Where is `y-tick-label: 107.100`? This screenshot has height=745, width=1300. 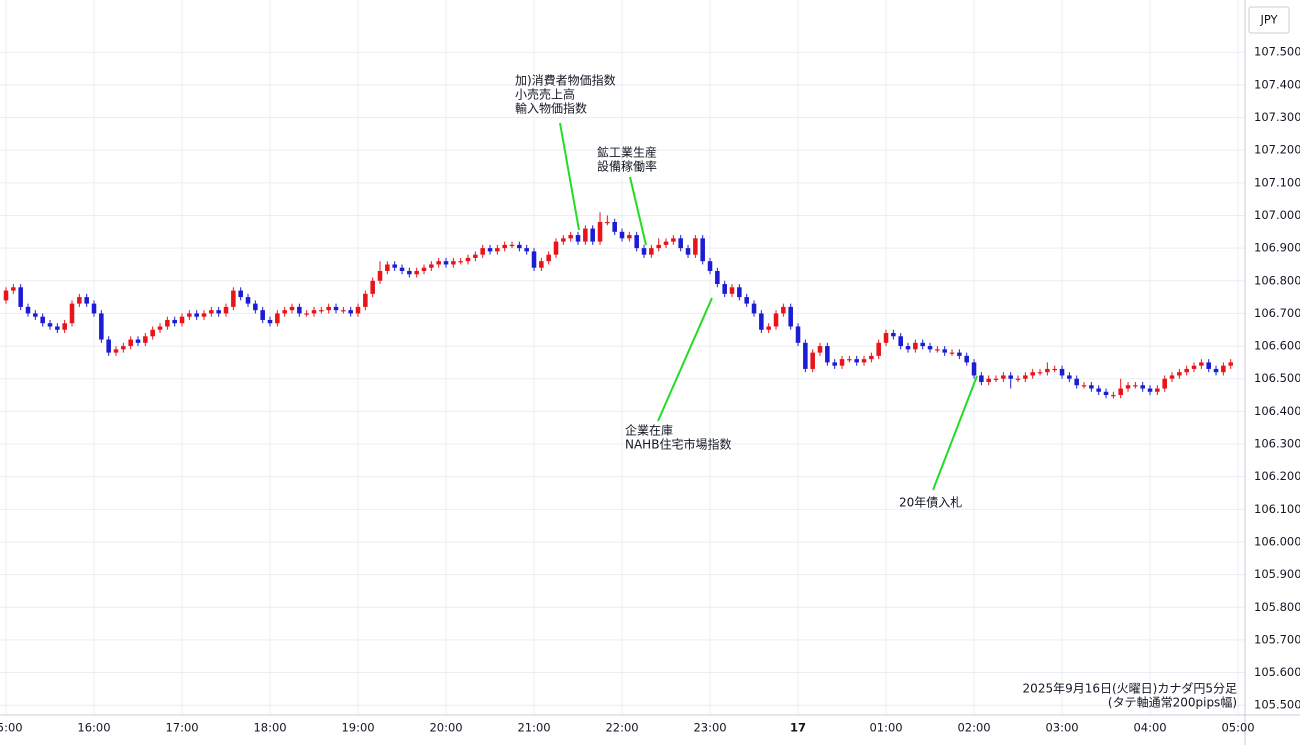
y-tick-label: 107.100 is located at coordinates (1277, 182).